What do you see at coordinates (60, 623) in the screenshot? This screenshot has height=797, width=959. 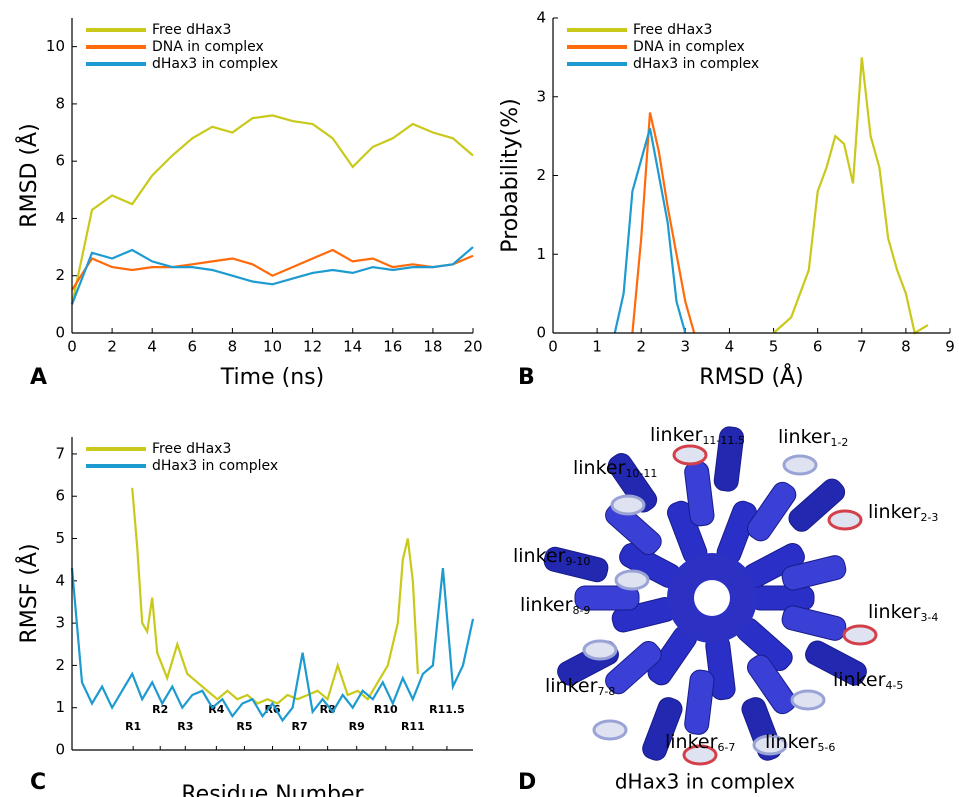 I see `y-tick-label: 3` at bounding box center [60, 623].